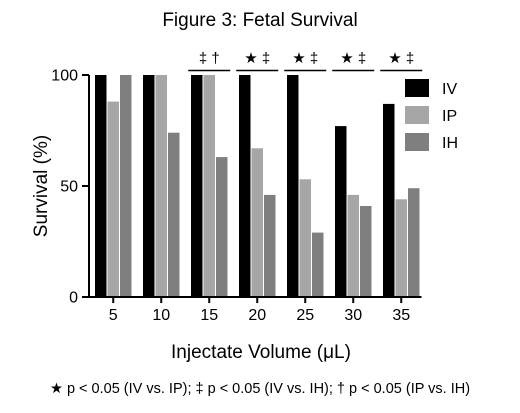 The image size is (520, 413). I want to click on x-tick-label-5: 5, so click(113, 315).